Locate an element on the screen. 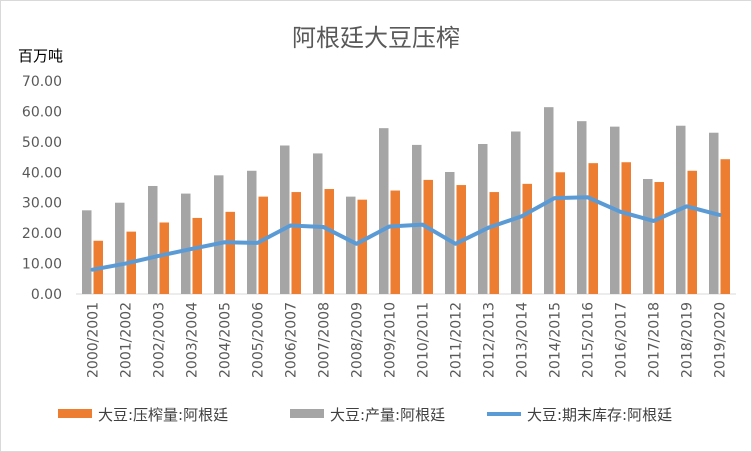 The image size is (752, 452). bar-series1-2013/2014 is located at coordinates (516, 212).